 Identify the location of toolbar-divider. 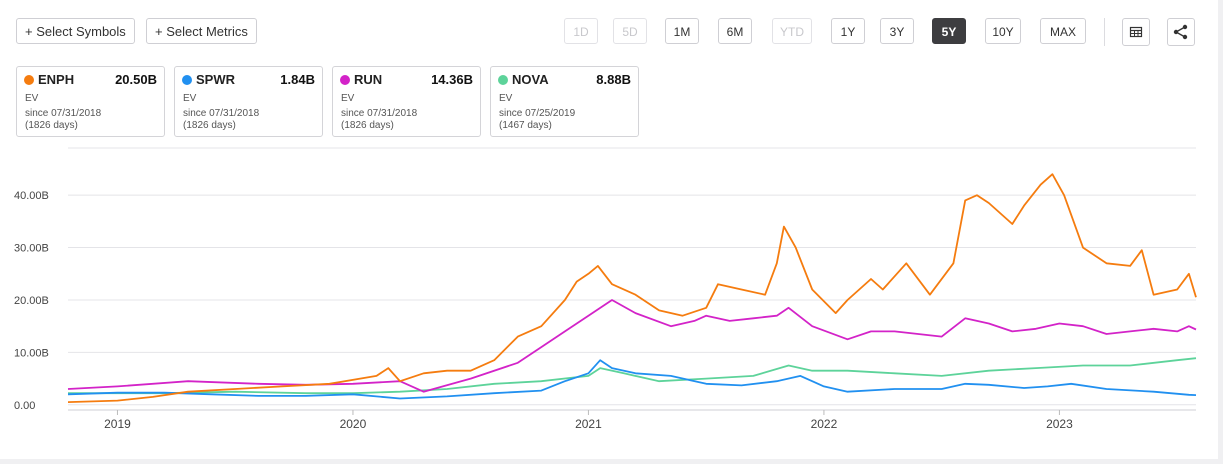
(1104, 32).